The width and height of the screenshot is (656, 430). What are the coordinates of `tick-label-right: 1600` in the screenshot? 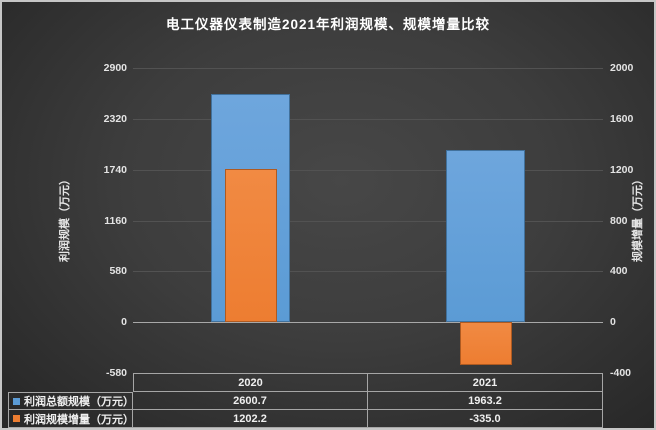 It's located at (622, 118).